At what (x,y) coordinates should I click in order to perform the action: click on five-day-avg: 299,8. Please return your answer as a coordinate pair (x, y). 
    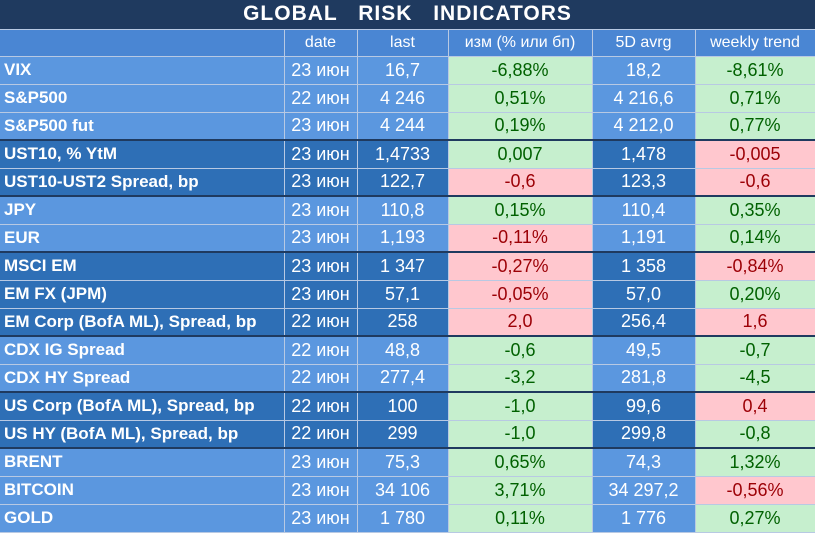
    Looking at the image, I should click on (644, 434).